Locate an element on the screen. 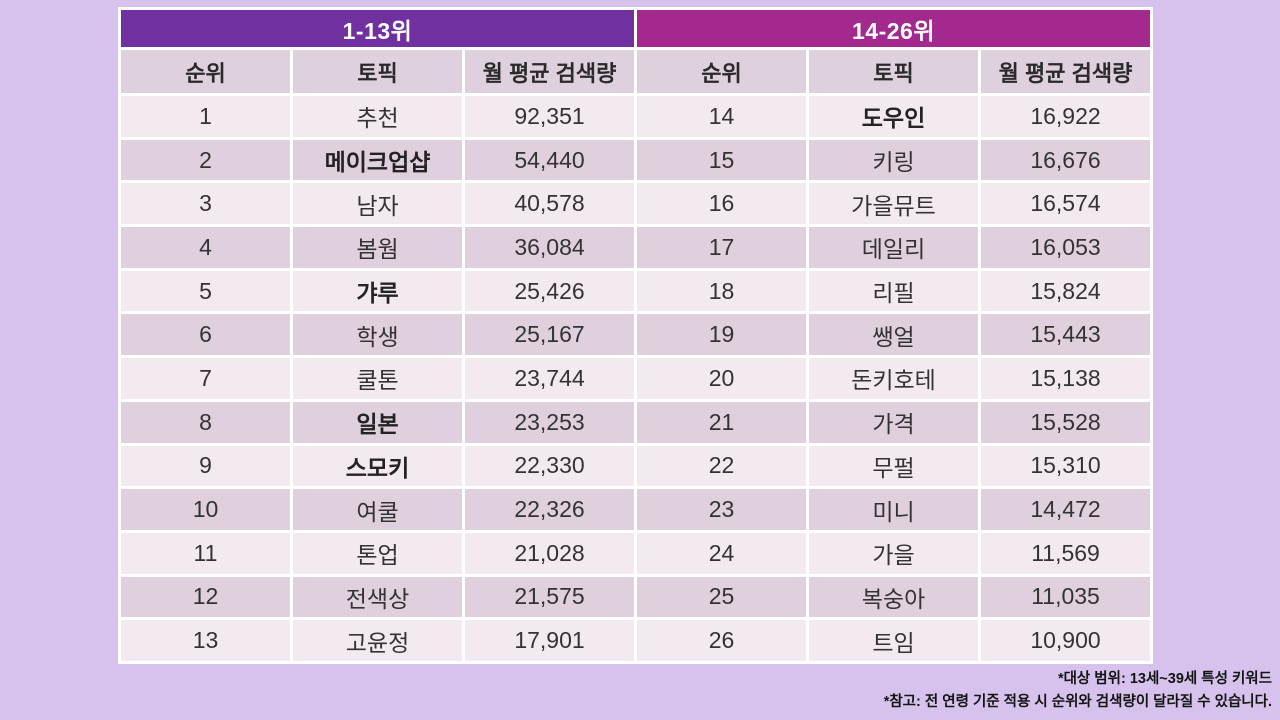 The height and width of the screenshot is (720, 1280). volume-cell: 15,824 is located at coordinates (1066, 291).